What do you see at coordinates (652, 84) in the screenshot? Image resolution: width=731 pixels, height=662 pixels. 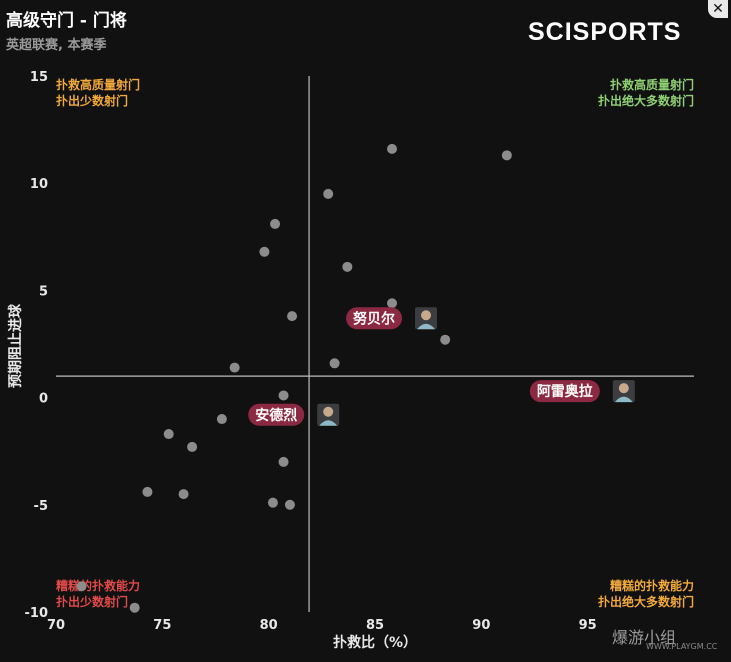 I see `quadrant-label-top-right: 扑救高质量射门` at bounding box center [652, 84].